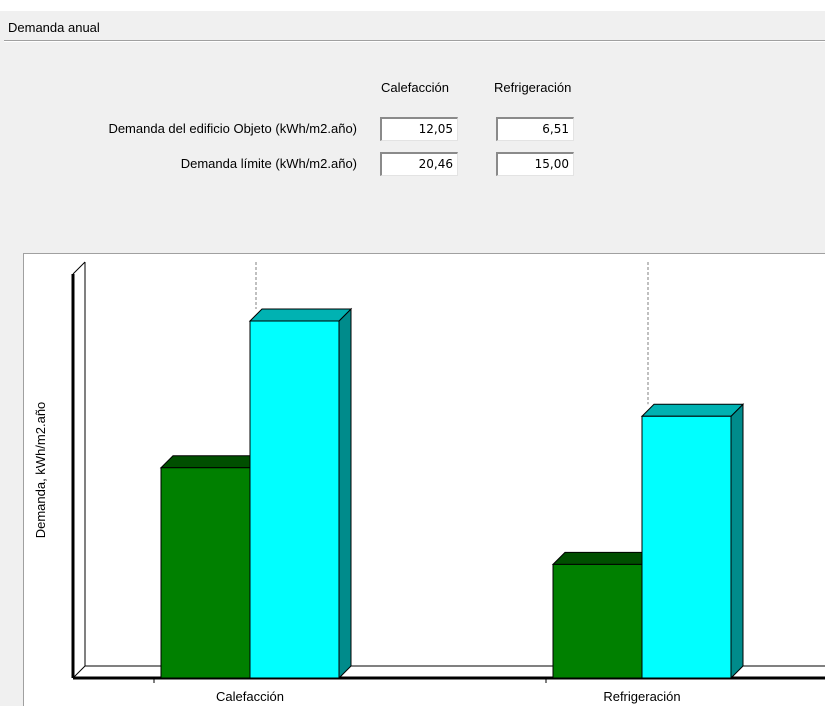 The height and width of the screenshot is (706, 825). Describe the element at coordinates (533, 87) in the screenshot. I see `column-header-refrigeracion: Refrigeración` at that location.